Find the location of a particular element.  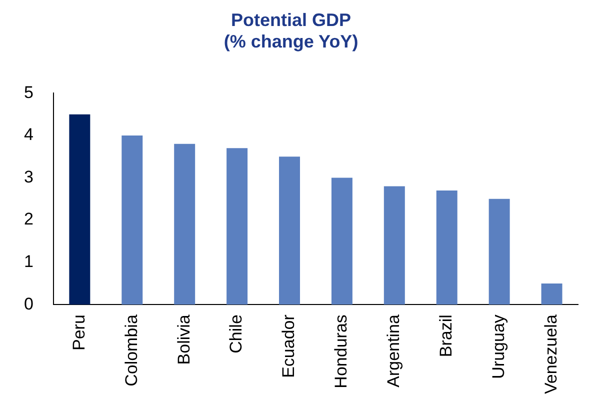

x-tick-label: Venezuela is located at coordinates (550, 354).